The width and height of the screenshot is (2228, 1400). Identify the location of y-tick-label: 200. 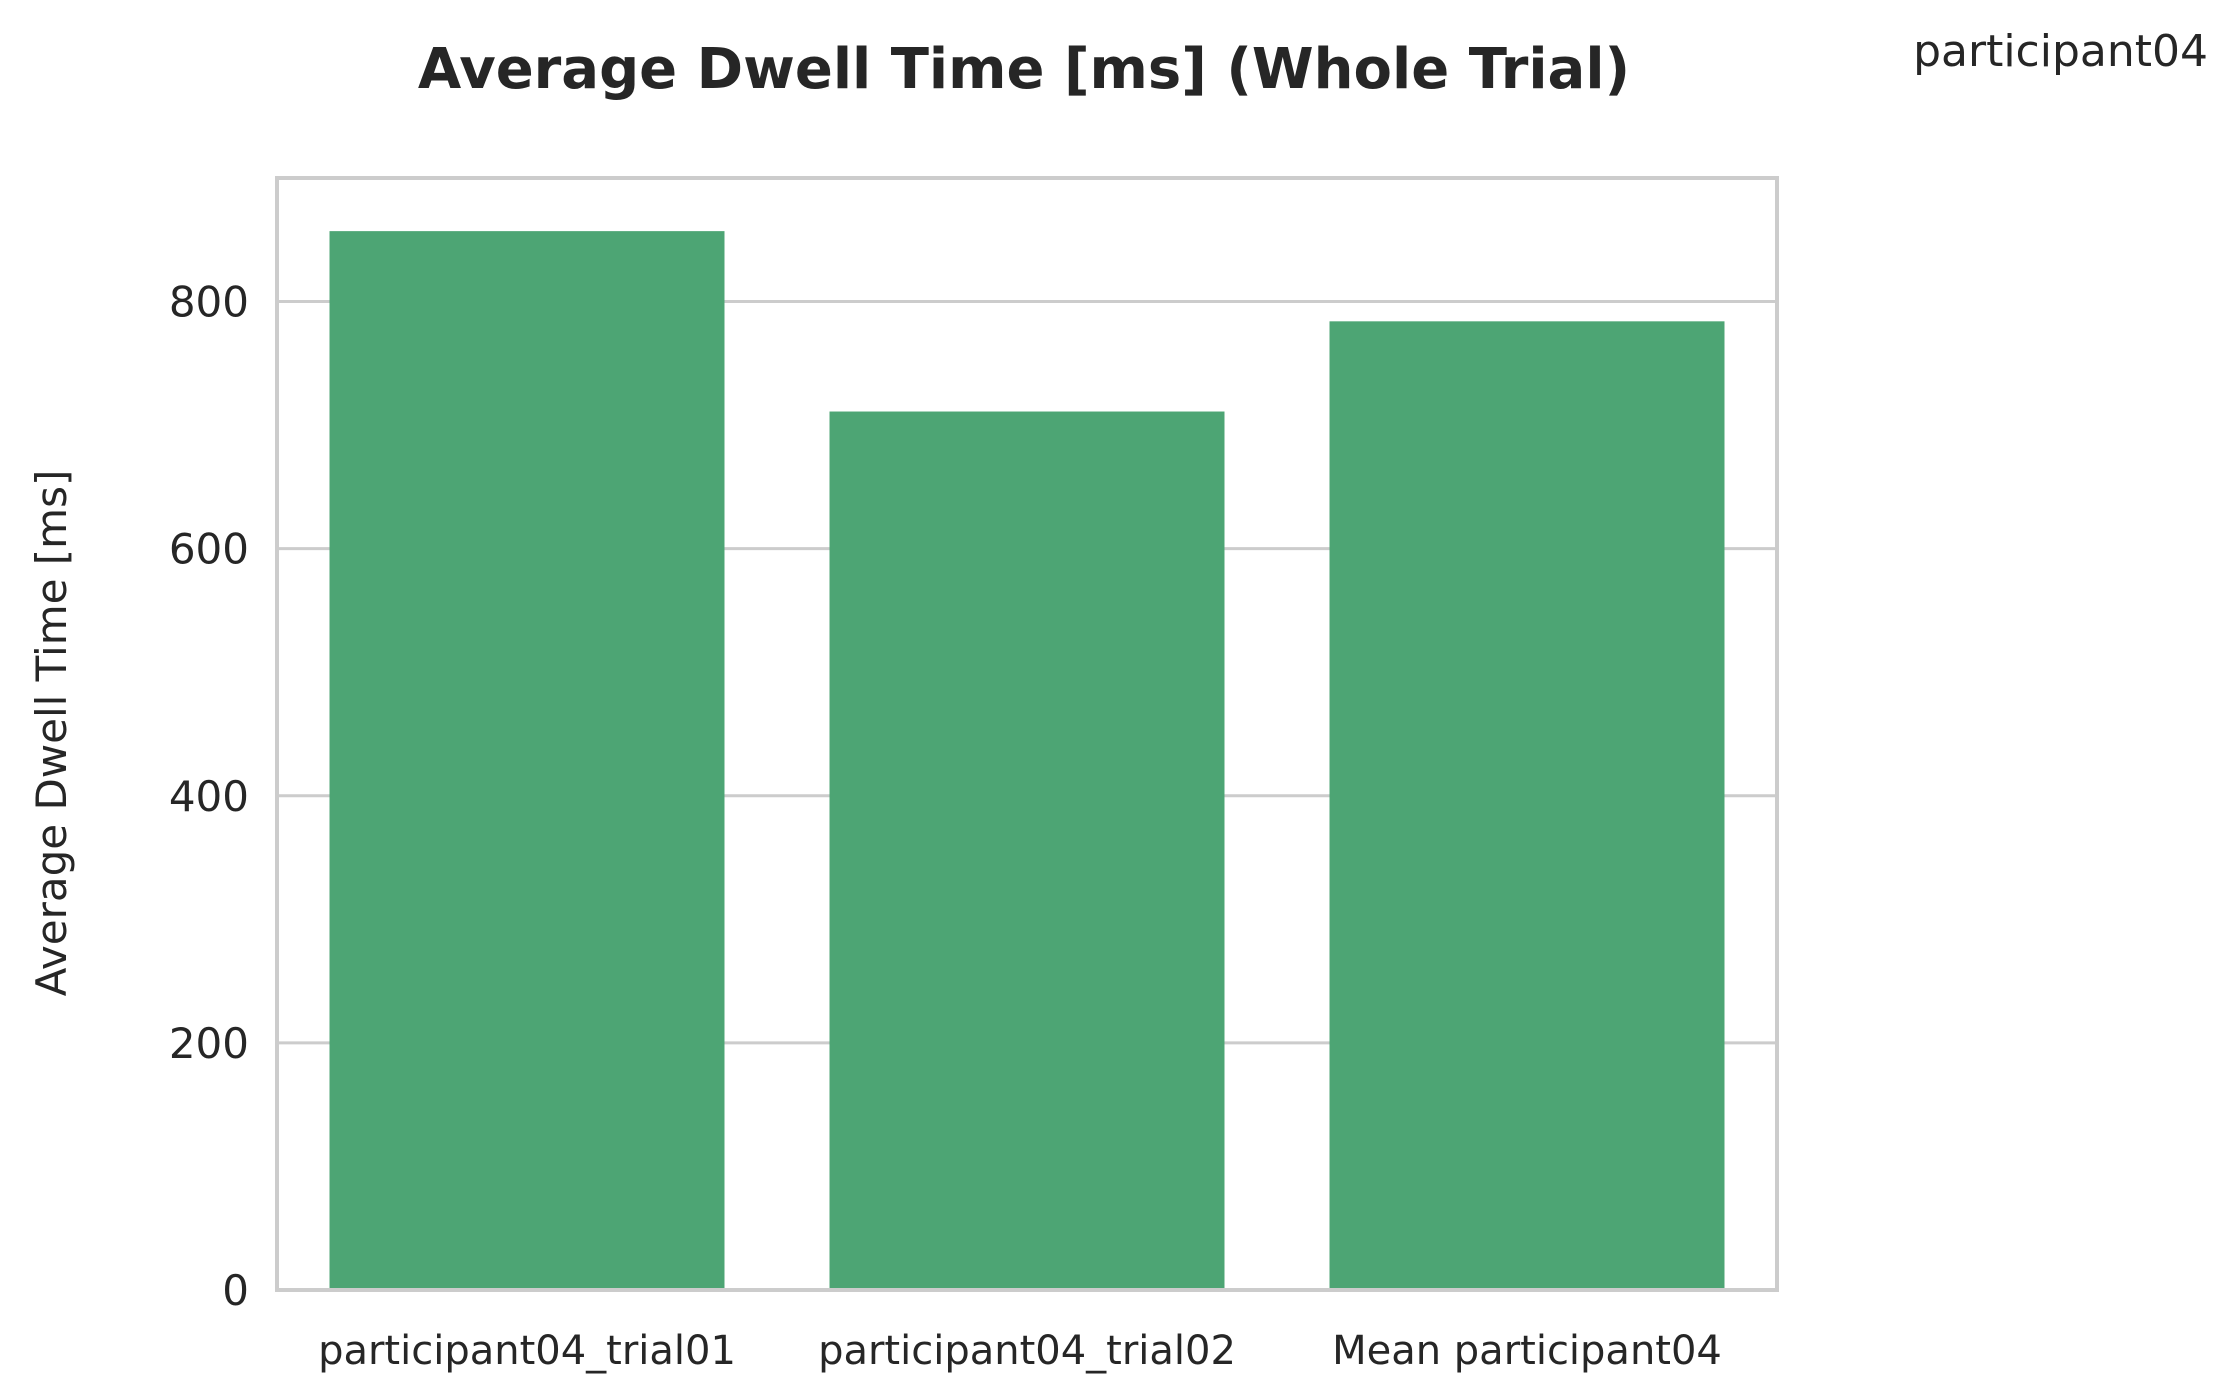
(209, 1043).